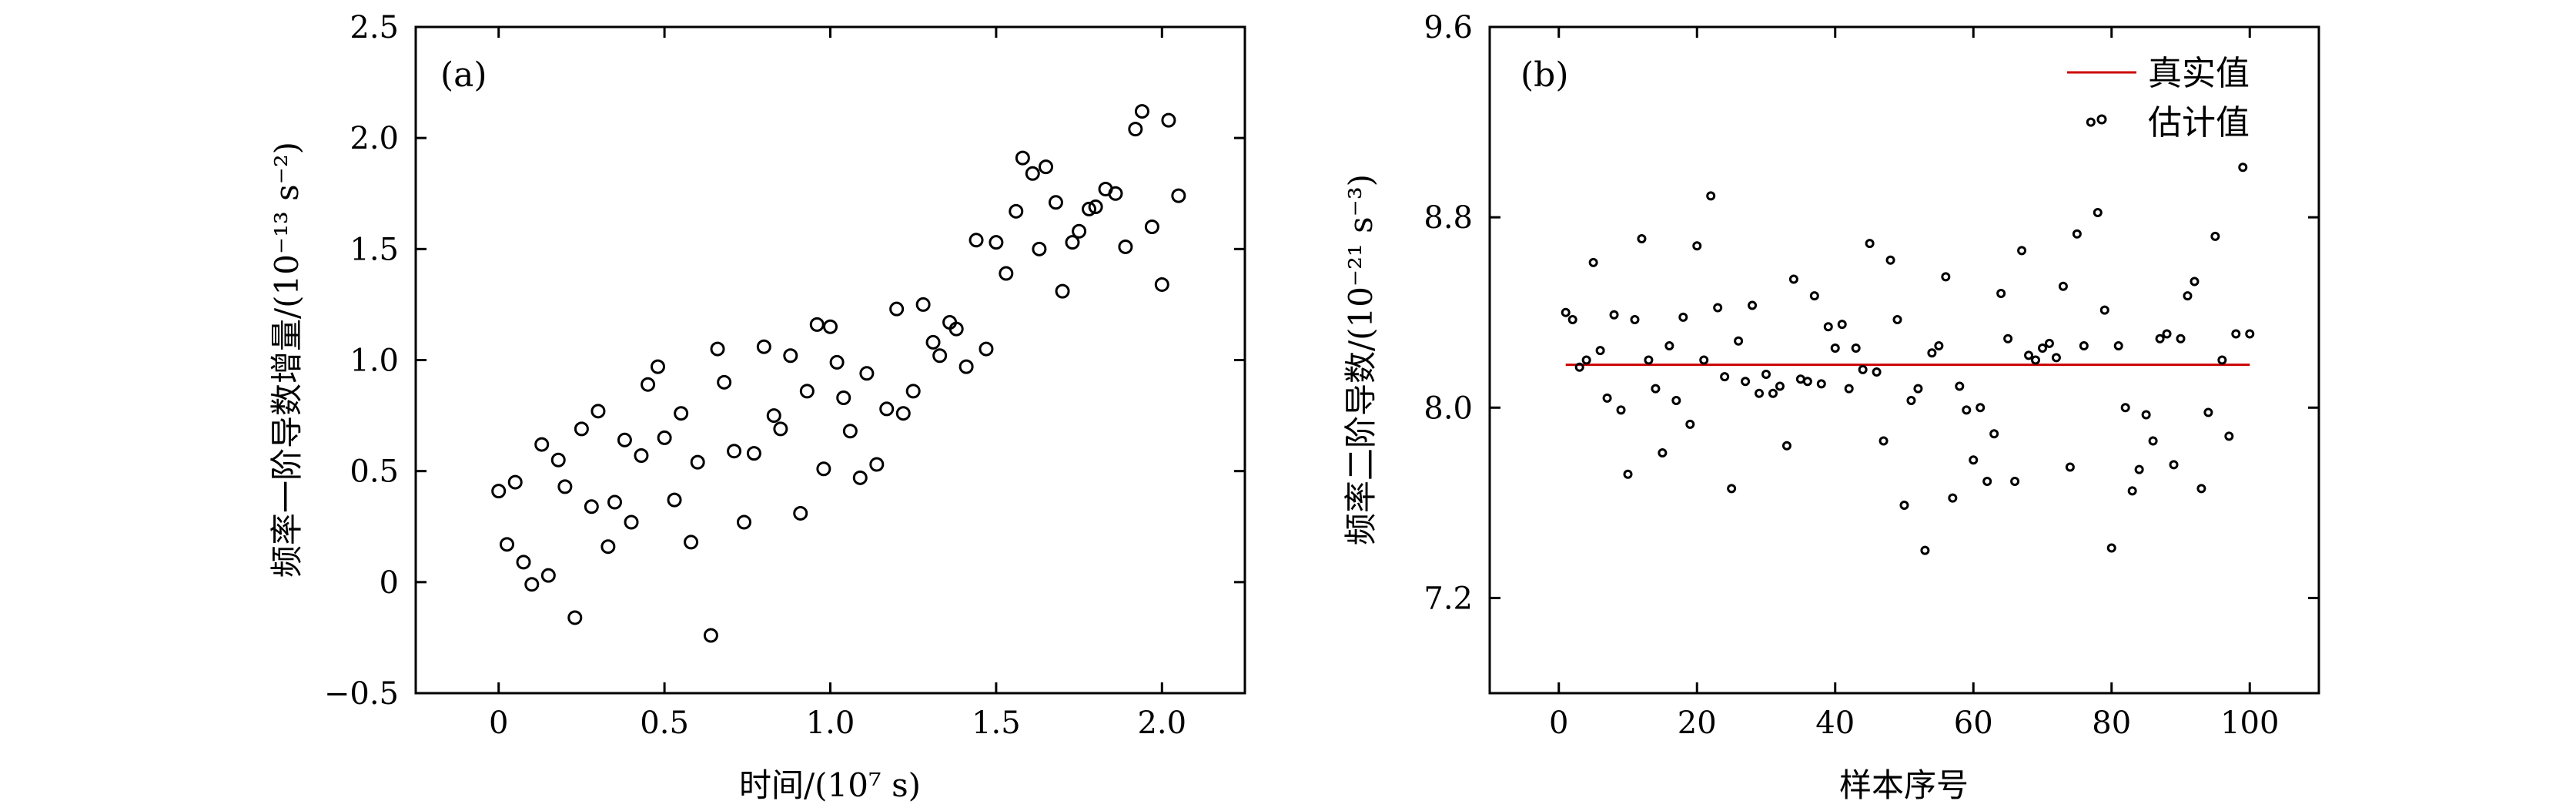 The height and width of the screenshot is (811, 2576). What do you see at coordinates (375, 27) in the screenshot?
I see `panel-a-y-tick-label: 2.5` at bounding box center [375, 27].